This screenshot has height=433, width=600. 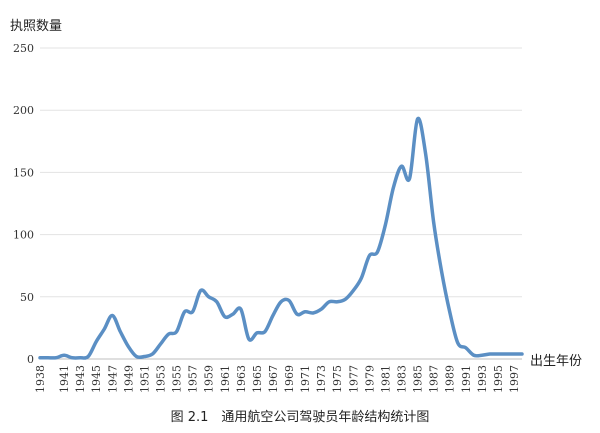 What do you see at coordinates (305, 379) in the screenshot?
I see `x-tick-label: 1971` at bounding box center [305, 379].